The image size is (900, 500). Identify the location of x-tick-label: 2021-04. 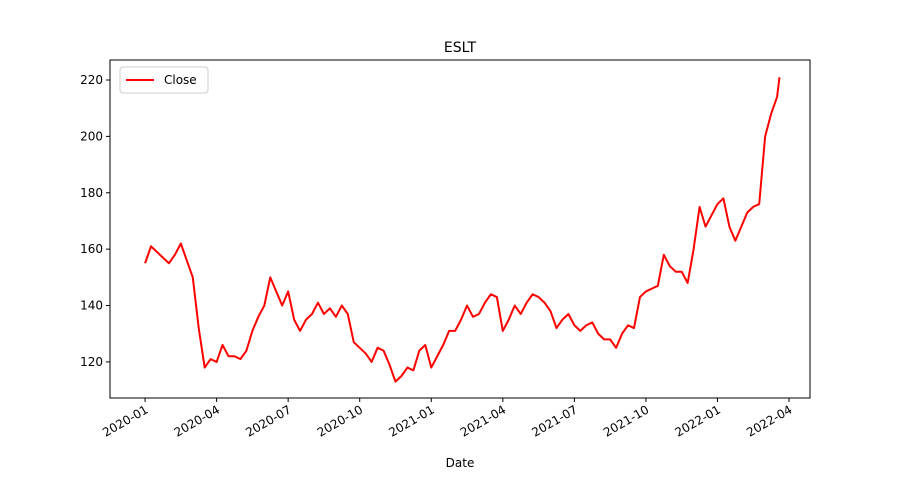
(483, 420).